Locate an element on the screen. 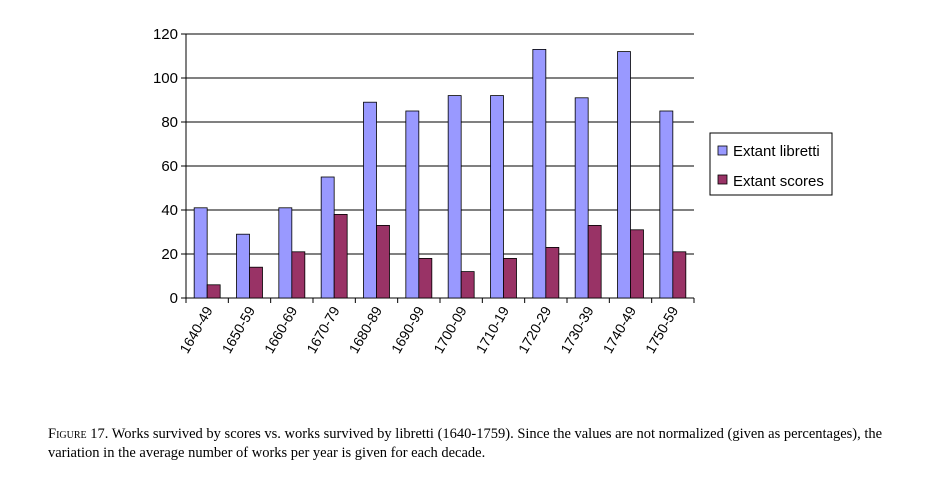 Image resolution: width=930 pixels, height=484 pixels. x-tick-label: 1640-49 is located at coordinates (196, 329).